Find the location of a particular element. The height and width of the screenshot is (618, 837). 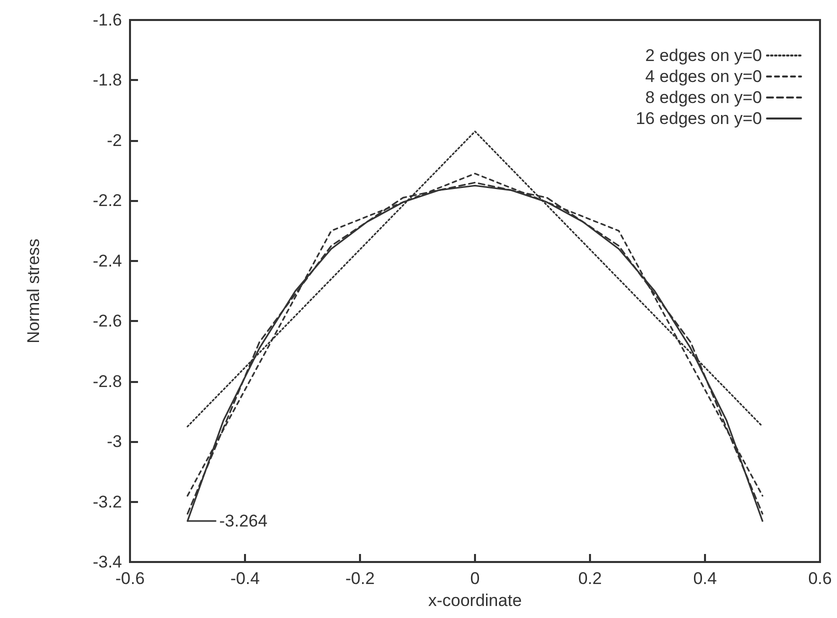

x-tick-label: 0.4 is located at coordinates (705, 578).